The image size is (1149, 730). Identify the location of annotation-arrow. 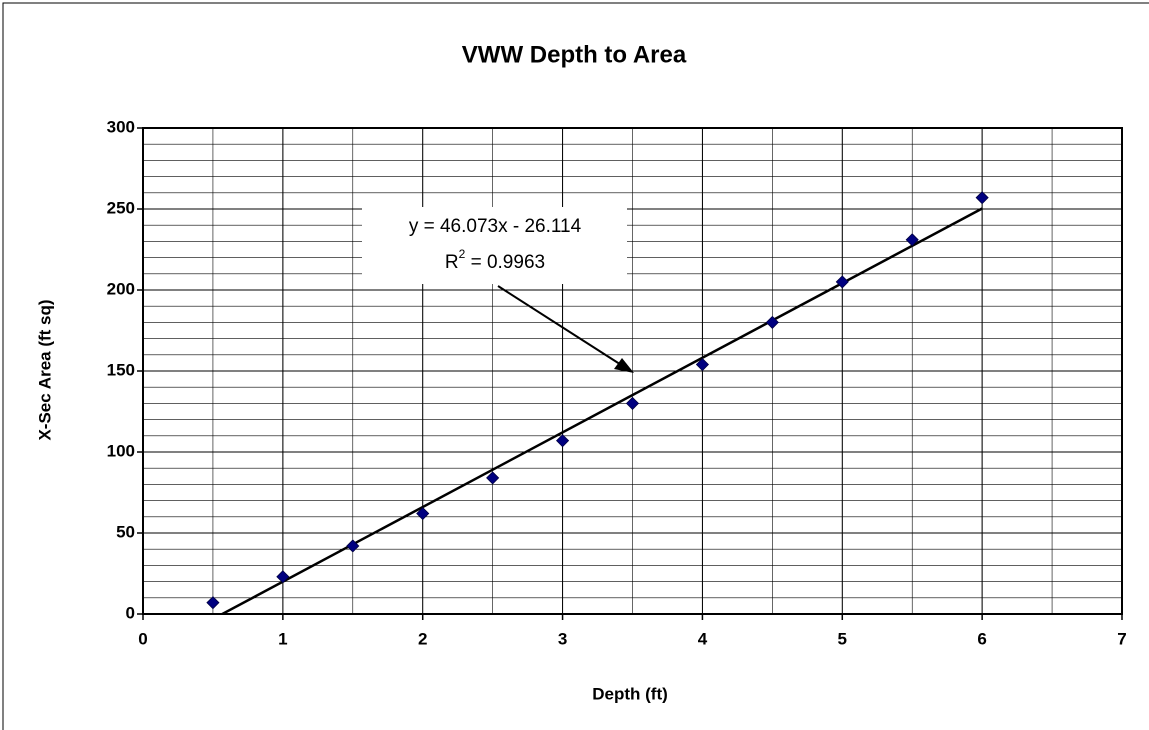
(562, 327).